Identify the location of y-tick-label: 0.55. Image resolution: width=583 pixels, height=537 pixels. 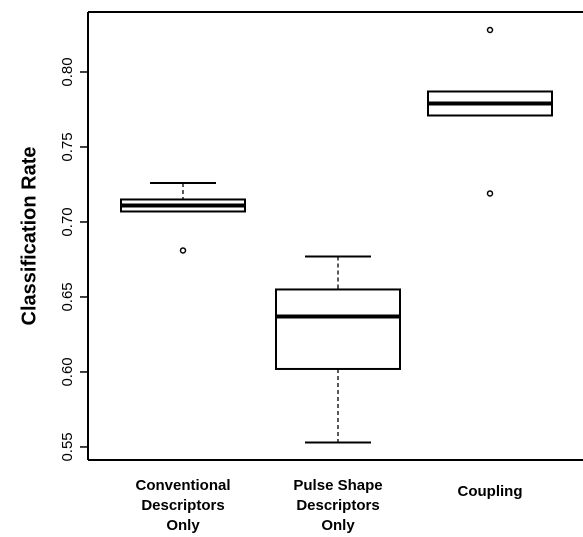
(67, 446).